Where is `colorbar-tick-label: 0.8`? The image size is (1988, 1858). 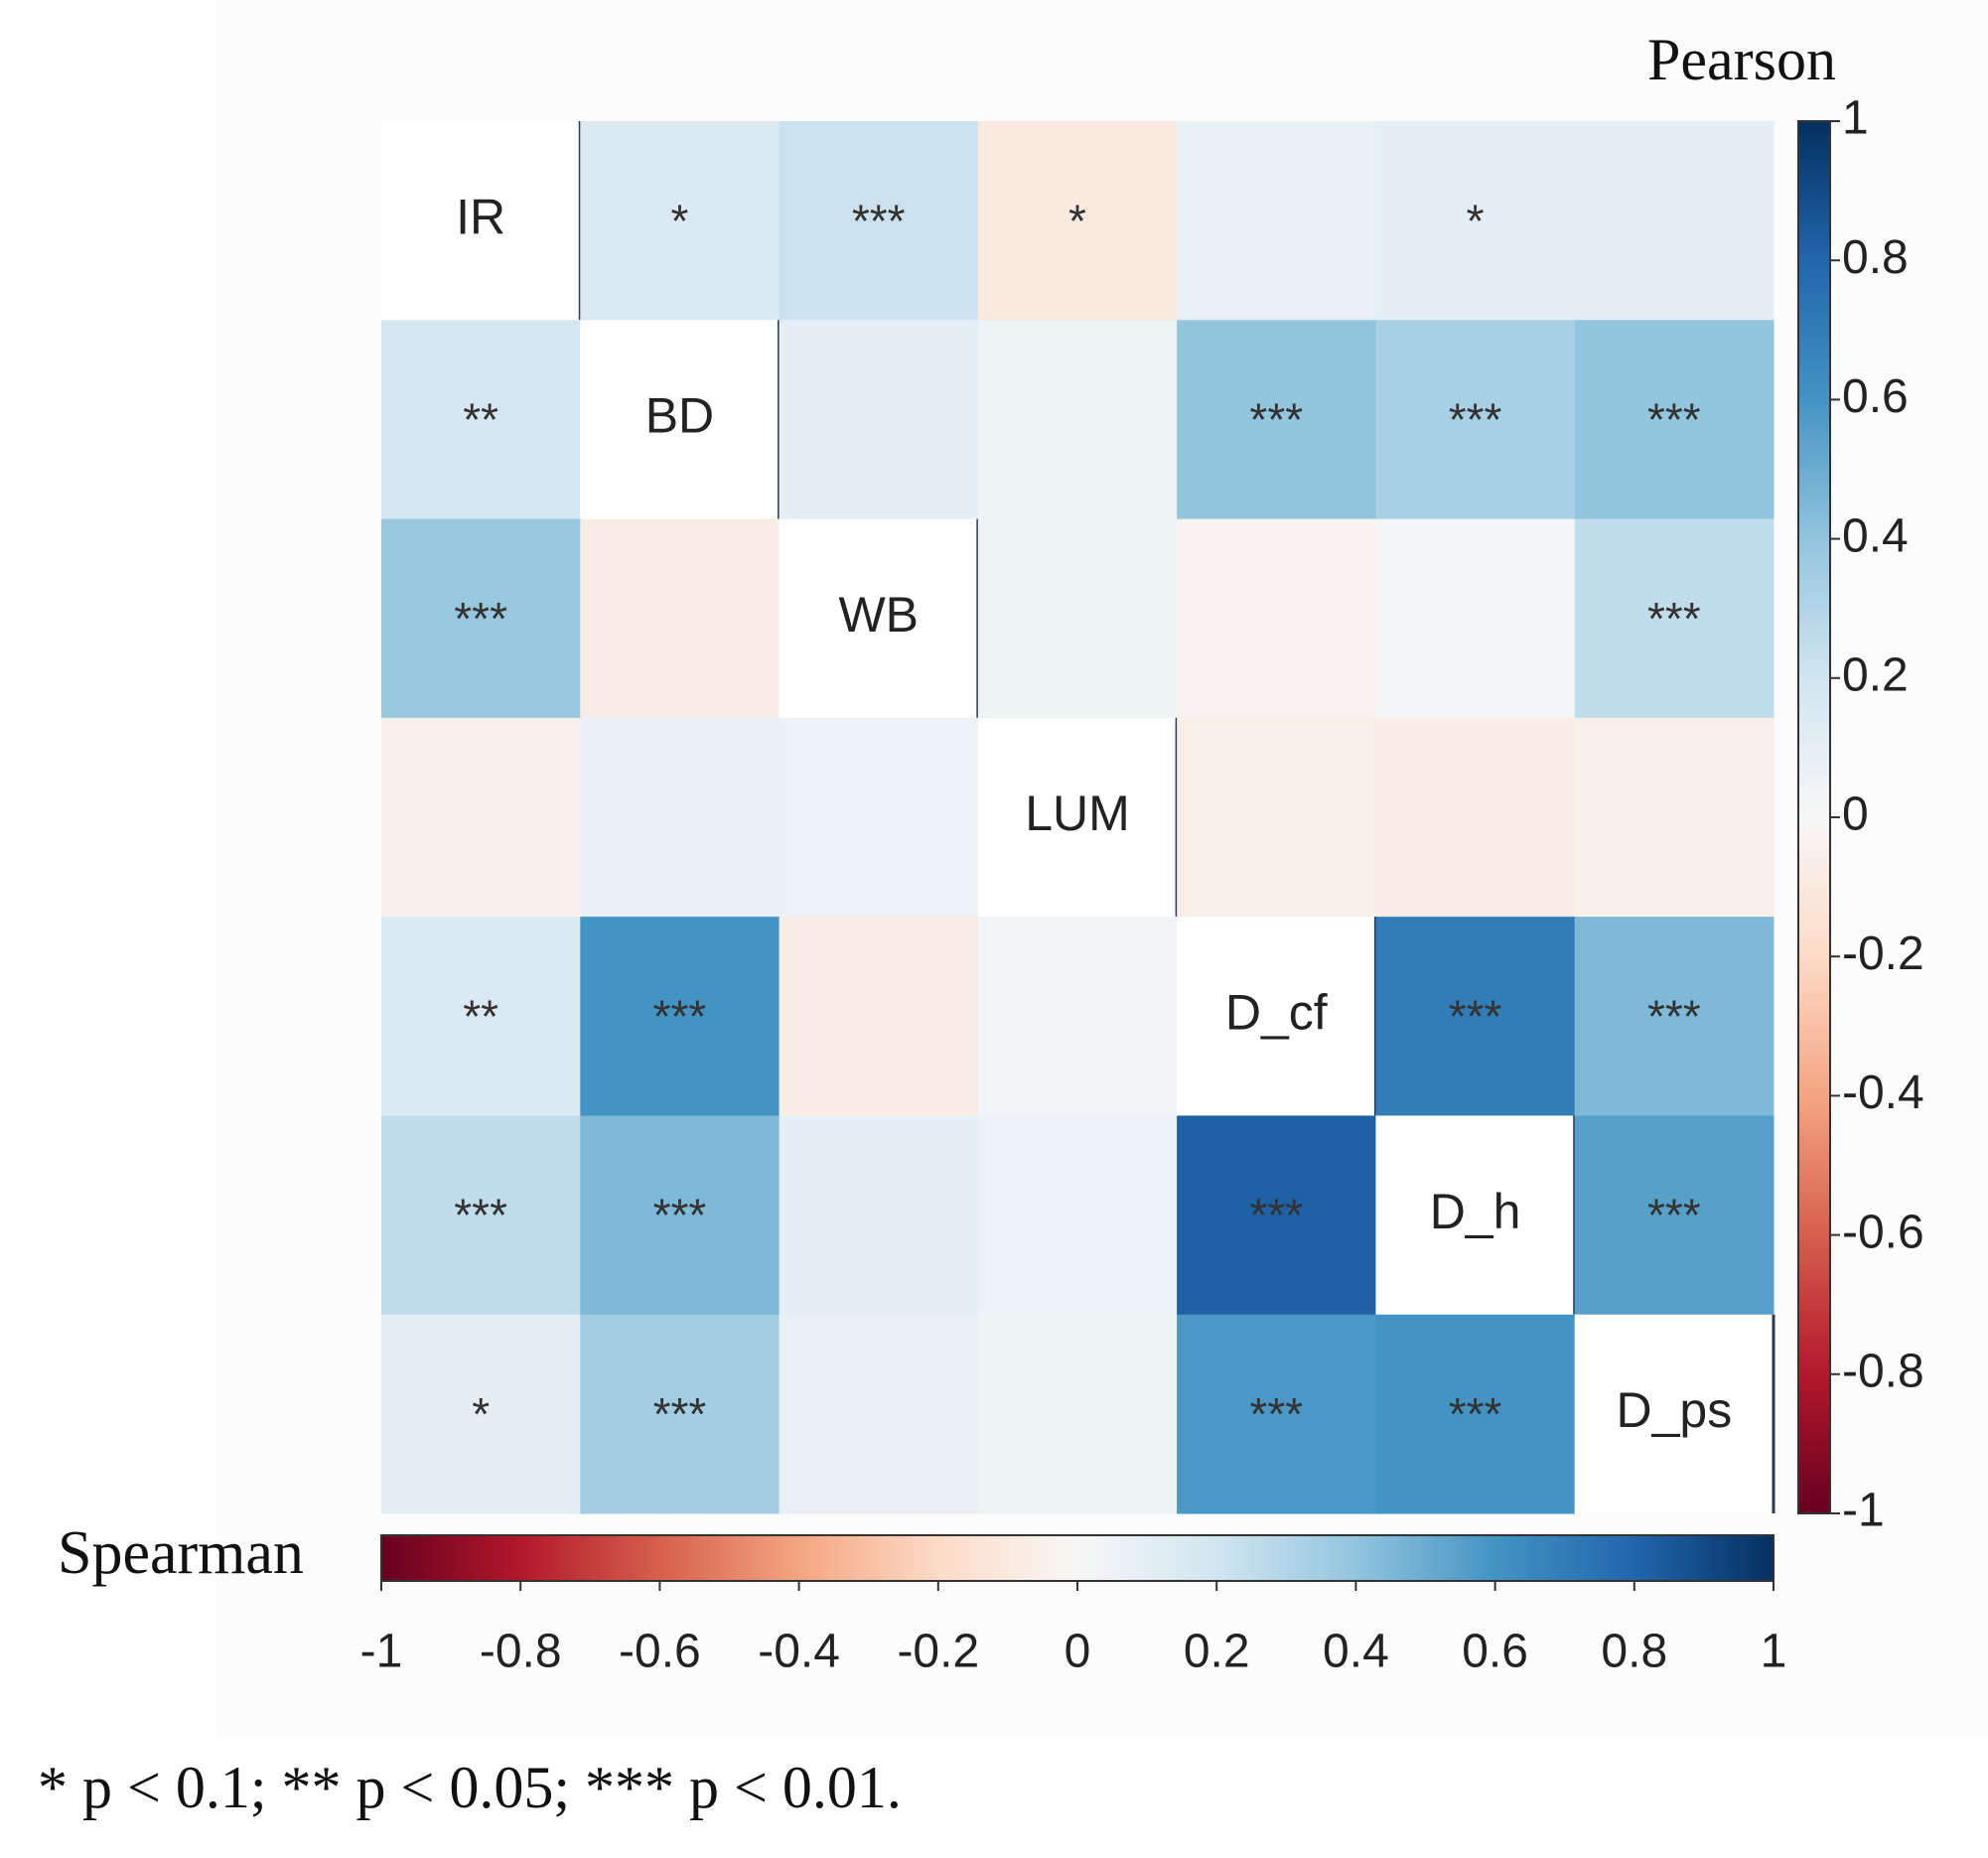
colorbar-tick-label: 0.8 is located at coordinates (1876, 257).